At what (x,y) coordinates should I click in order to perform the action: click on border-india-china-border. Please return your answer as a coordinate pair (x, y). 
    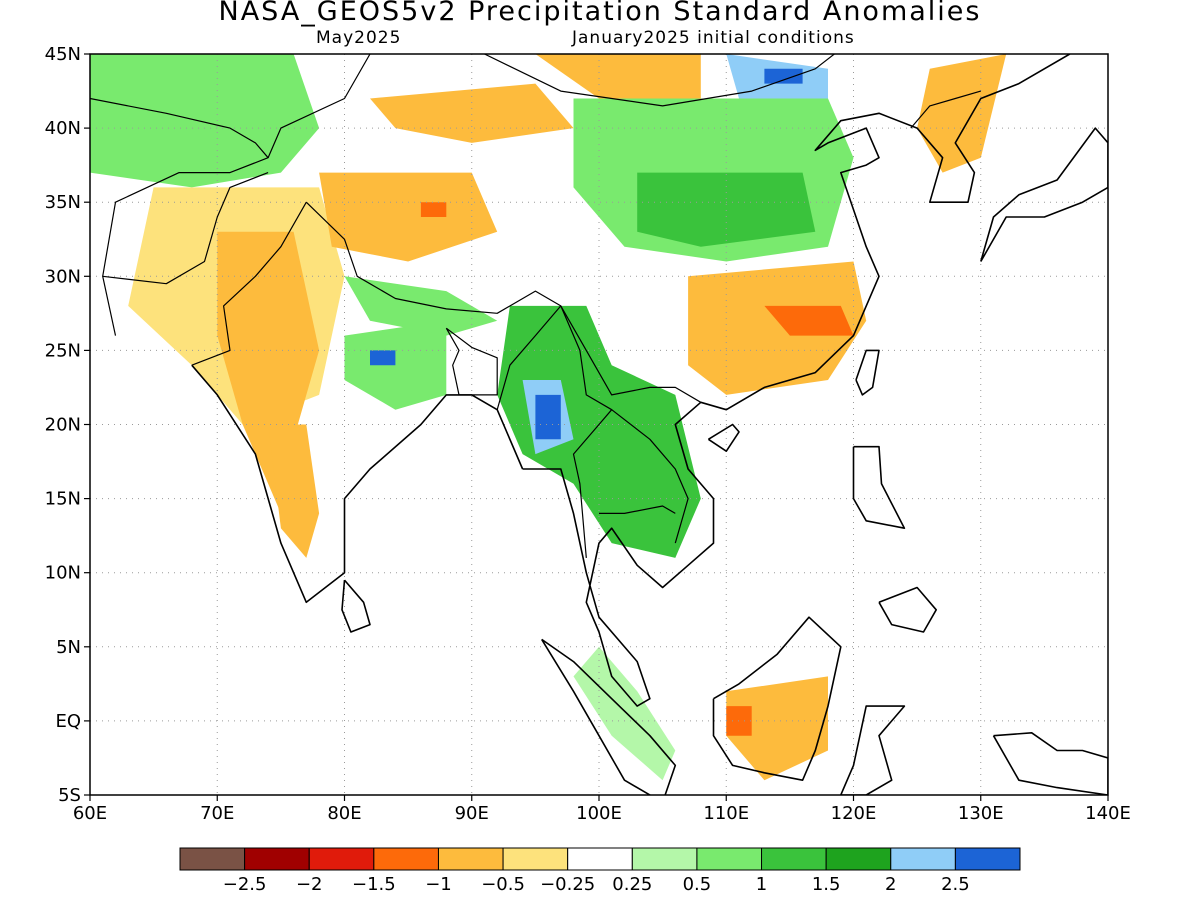
    Looking at the image, I should click on (433, 257).